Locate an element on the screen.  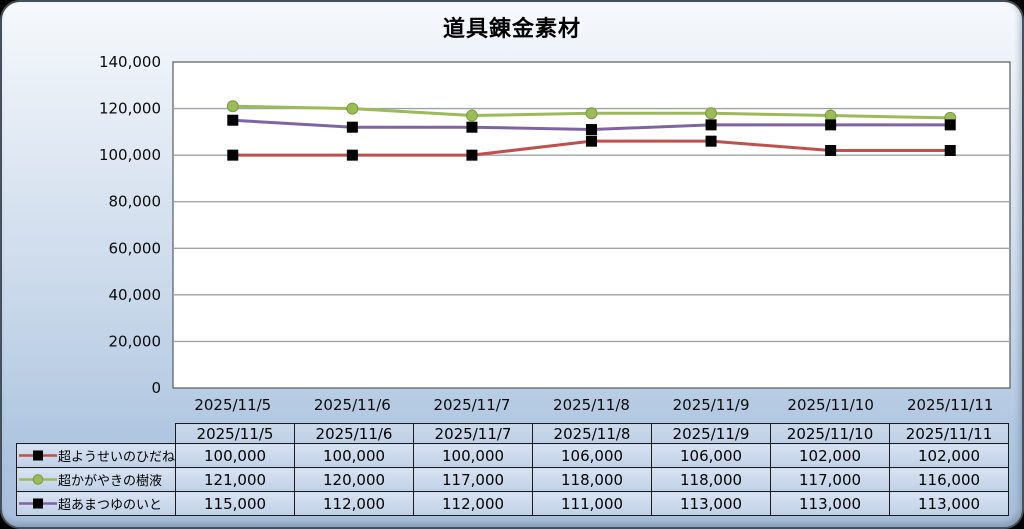
y-axis-tick-label: 80,000 is located at coordinates (135, 202).